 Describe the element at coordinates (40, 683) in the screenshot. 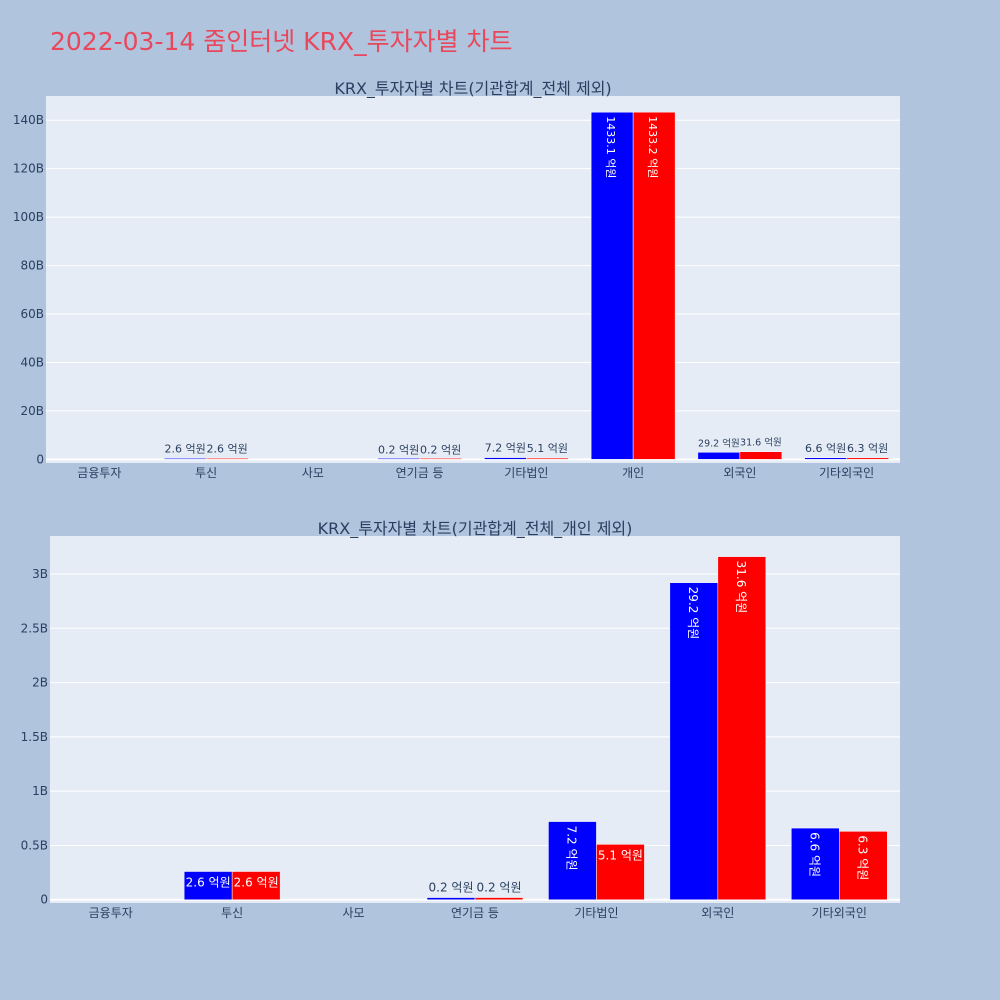

I see `y-tick-label: 2B` at that location.